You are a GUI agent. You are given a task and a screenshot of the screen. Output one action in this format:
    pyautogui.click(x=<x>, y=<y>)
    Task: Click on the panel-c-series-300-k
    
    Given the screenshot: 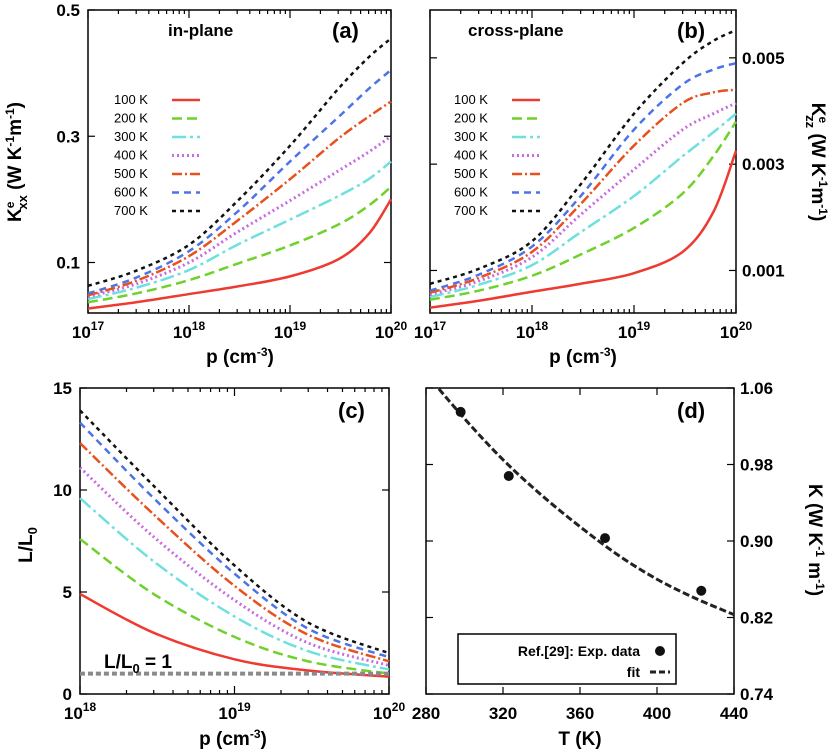 What is the action you would take?
    pyautogui.click(x=234, y=584)
    